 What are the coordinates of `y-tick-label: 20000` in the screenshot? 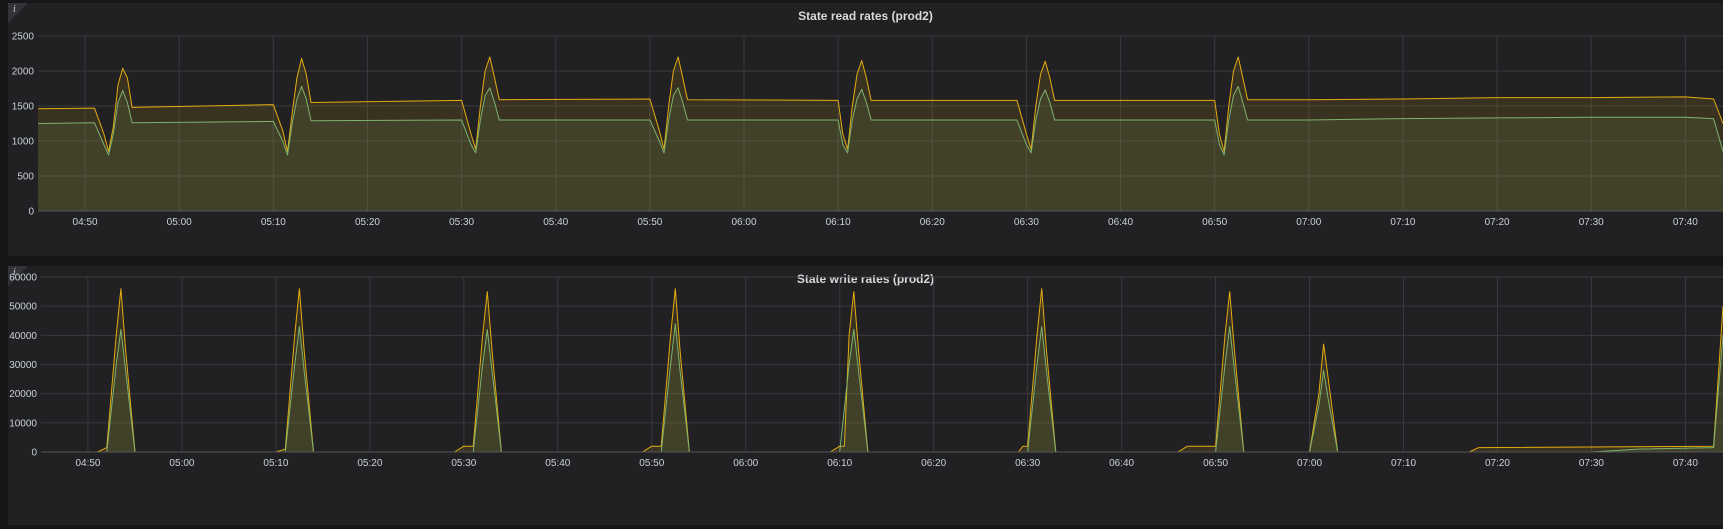 It's located at (23, 394).